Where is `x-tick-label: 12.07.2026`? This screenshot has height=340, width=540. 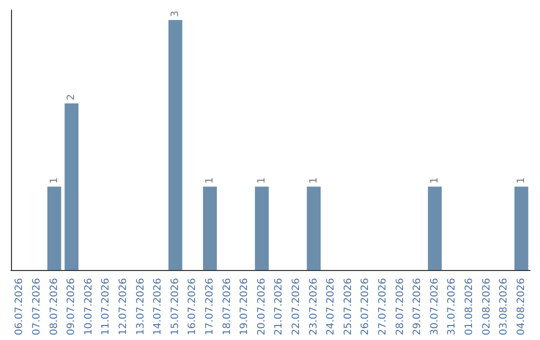 x-tick-label: 12.07.2026 is located at coordinates (123, 307).